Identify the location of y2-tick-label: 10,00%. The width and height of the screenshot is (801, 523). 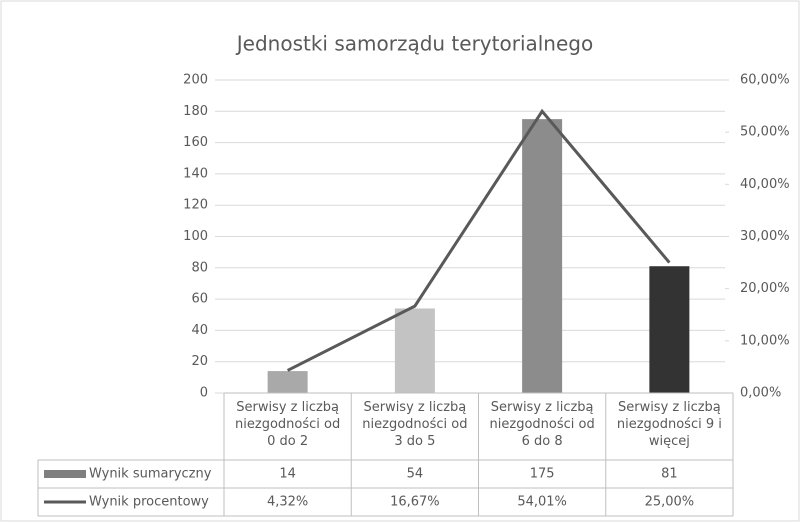
(765, 340).